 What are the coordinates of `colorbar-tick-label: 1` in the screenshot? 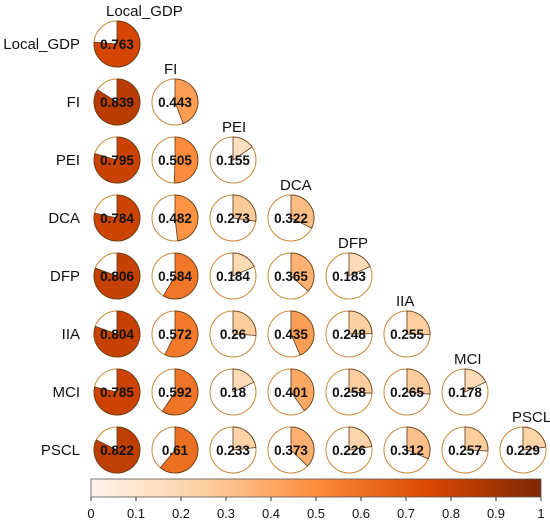 It's located at (540, 513).